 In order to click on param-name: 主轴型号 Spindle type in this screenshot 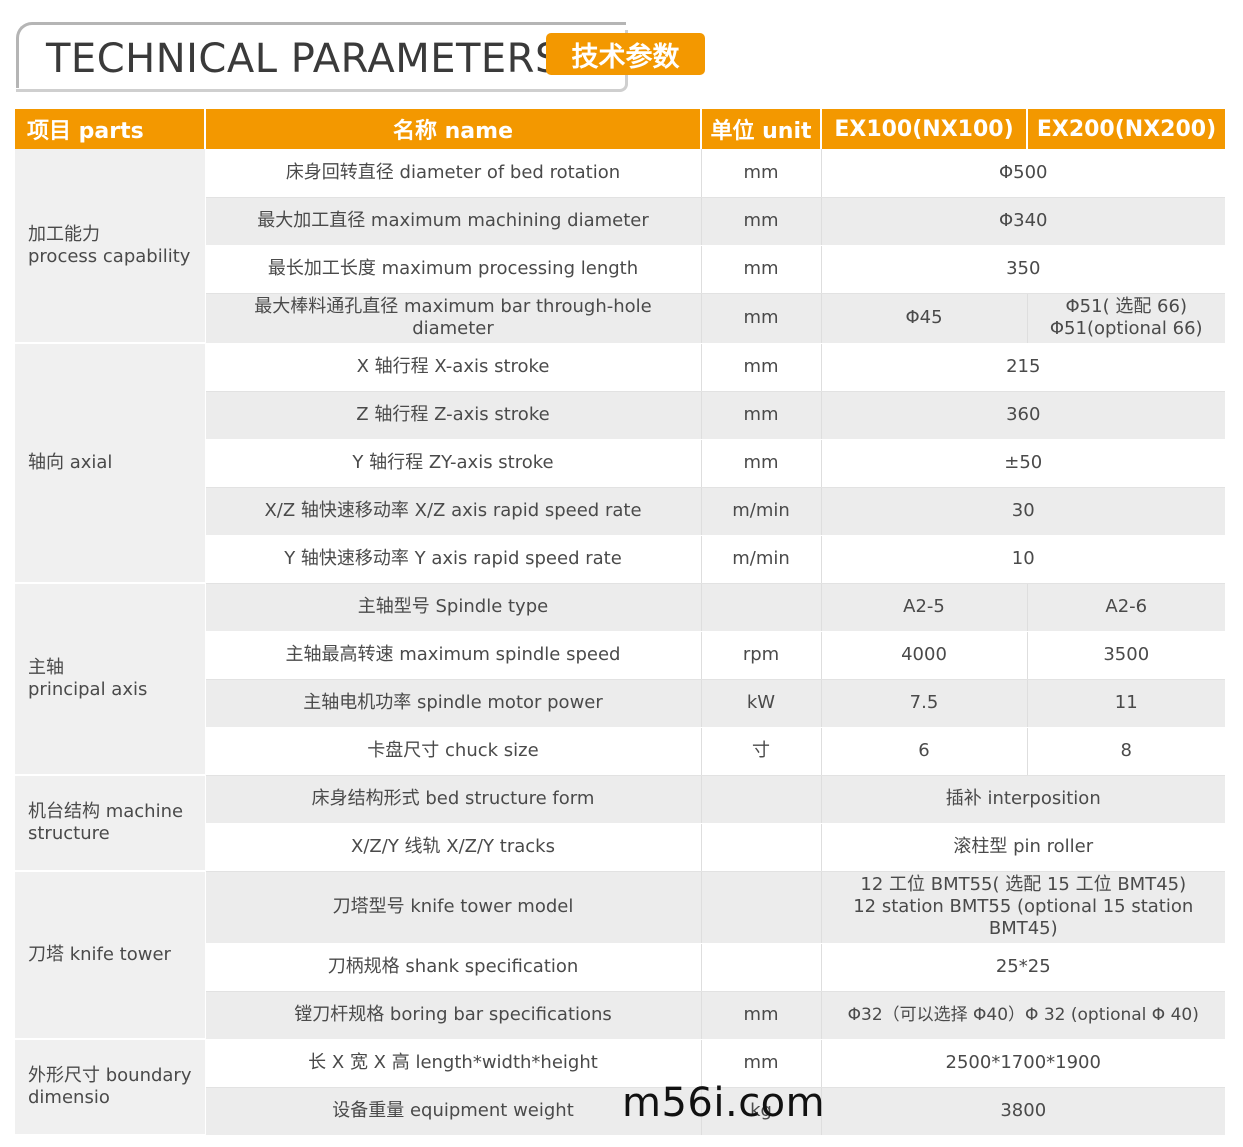, I will do `click(453, 607)`.